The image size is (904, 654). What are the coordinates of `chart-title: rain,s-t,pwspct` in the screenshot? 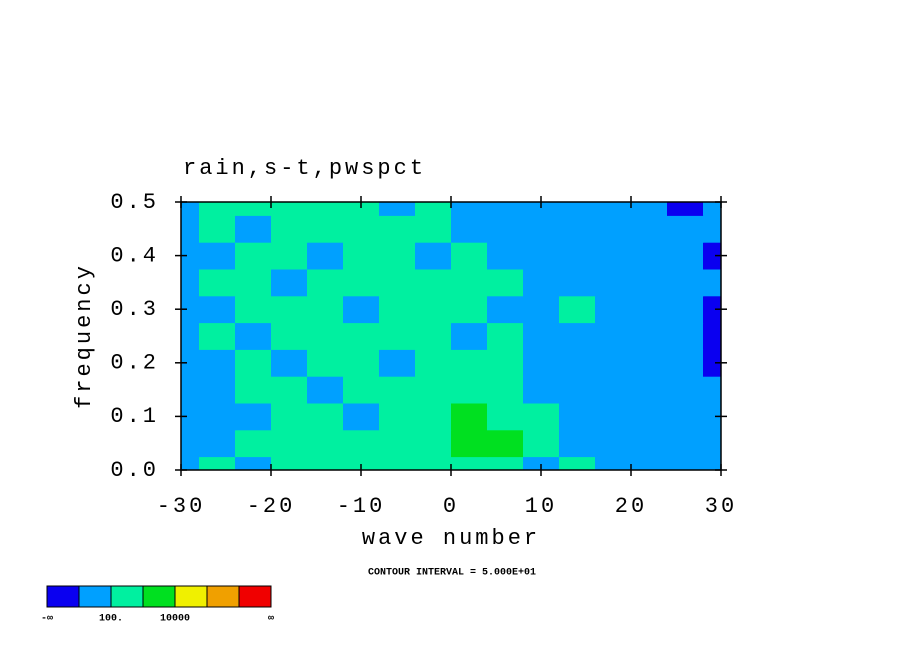 It's located at (304, 168).